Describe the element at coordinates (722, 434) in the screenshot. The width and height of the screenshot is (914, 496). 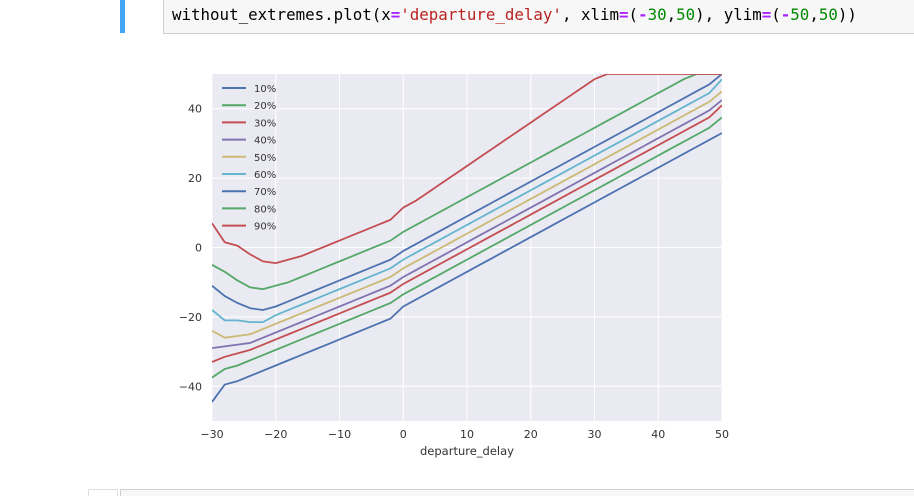
I see `x-tick-label: 50` at that location.